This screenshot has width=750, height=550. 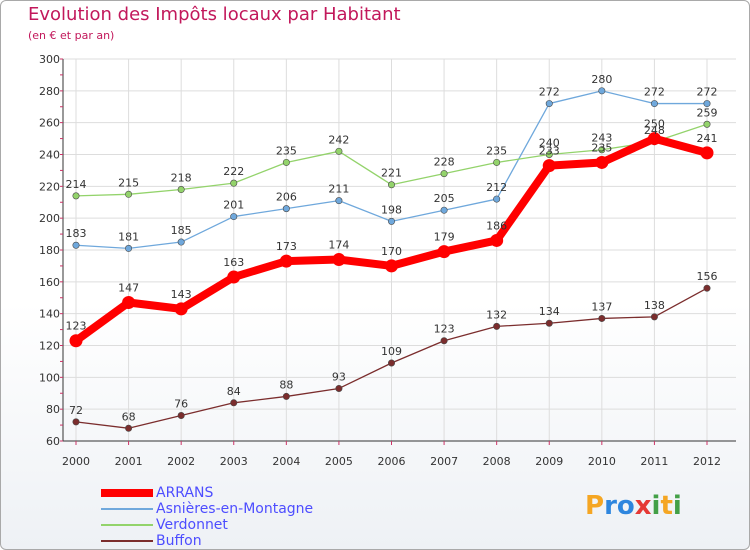 What do you see at coordinates (76, 461) in the screenshot?
I see `x-tick-label: 2000` at bounding box center [76, 461].